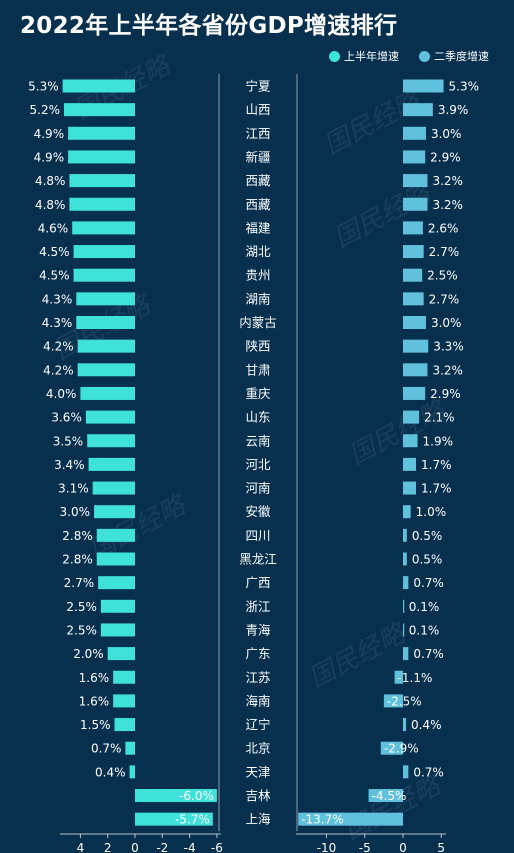 This screenshot has width=514, height=853. Describe the element at coordinates (190, 847) in the screenshot. I see `left-x-tick-label: -4` at that location.